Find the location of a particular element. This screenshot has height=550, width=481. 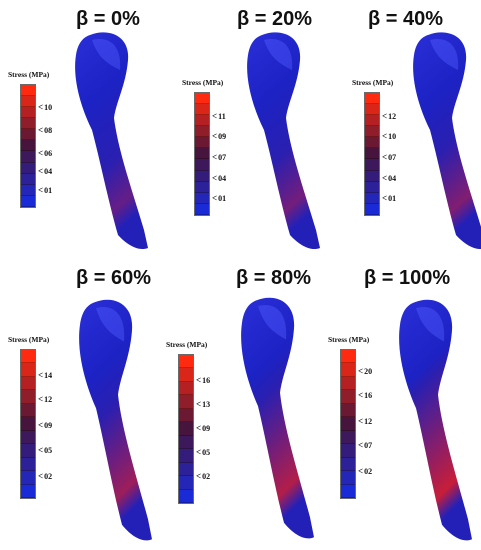

beta-title: β = 20% is located at coordinates (275, 19).